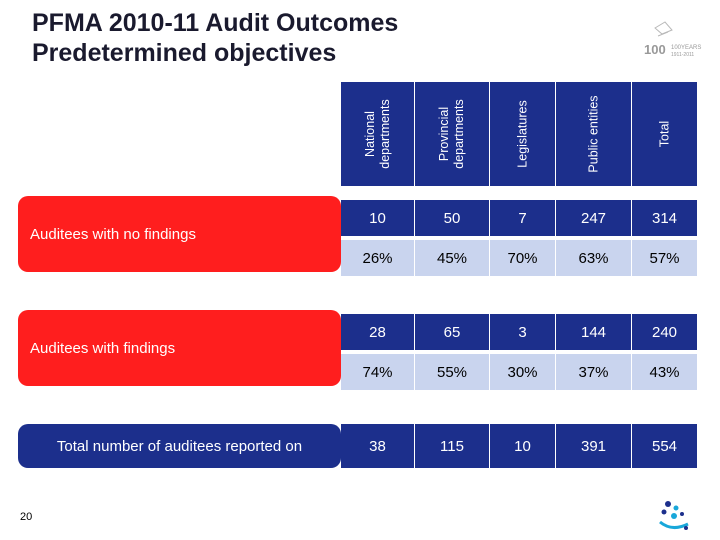 This screenshot has height=540, width=720. Describe the element at coordinates (664, 372) in the screenshot. I see `cell-findings-total-pct: 43%` at that location.